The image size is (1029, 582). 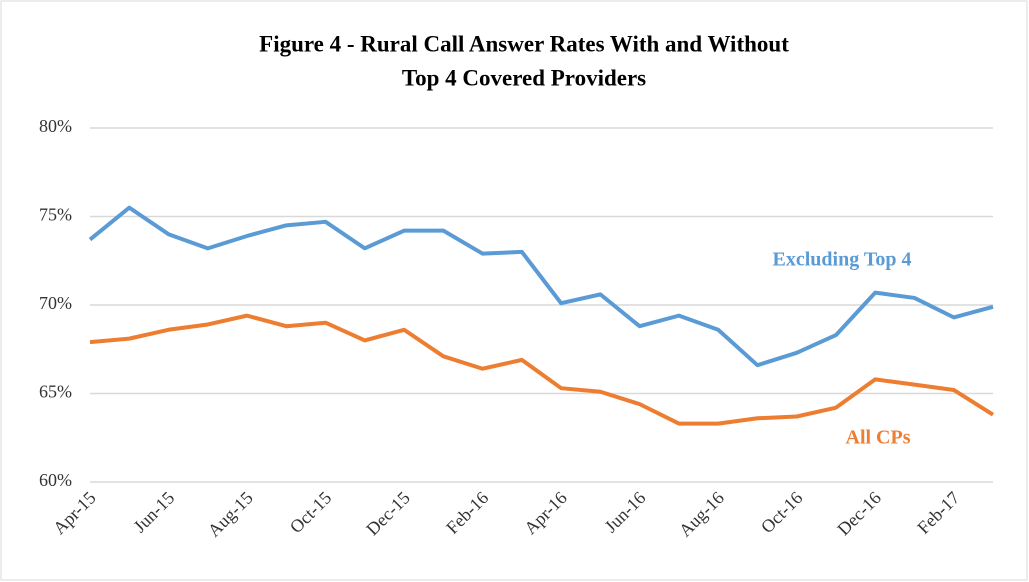 I want to click on series-label: All CPs, so click(x=878, y=438).